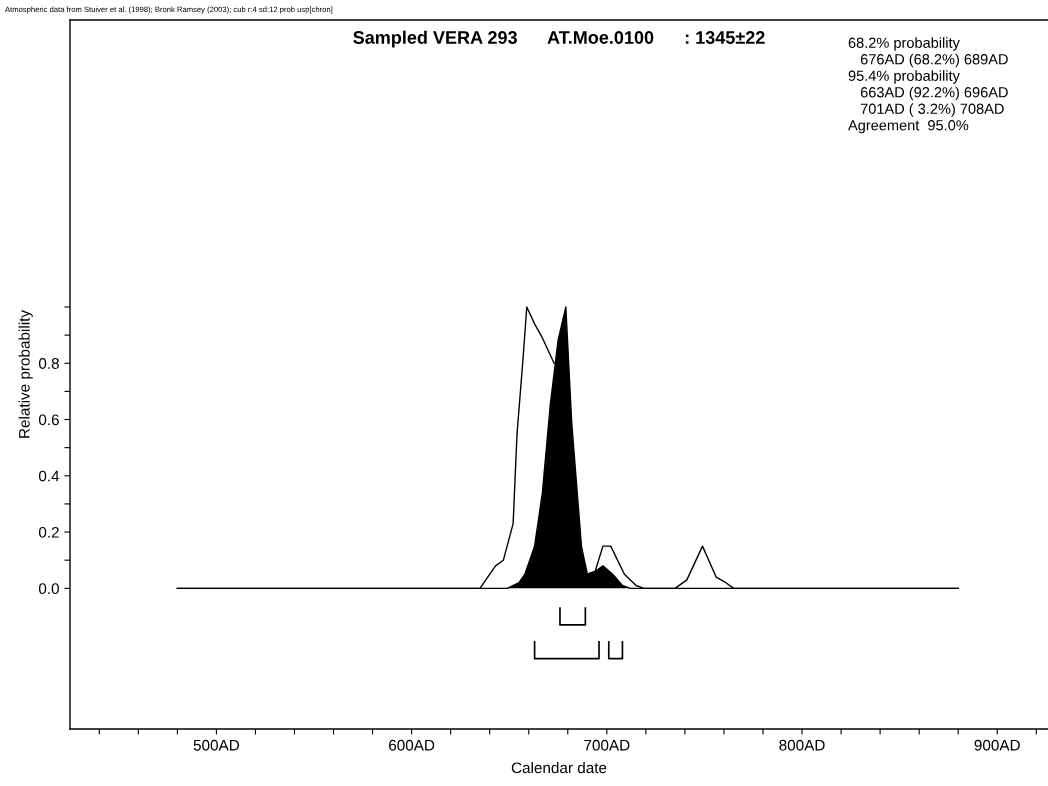 Image resolution: width=1048 pixels, height=786 pixels. I want to click on y-tick-label: 0.4, so click(49, 476).